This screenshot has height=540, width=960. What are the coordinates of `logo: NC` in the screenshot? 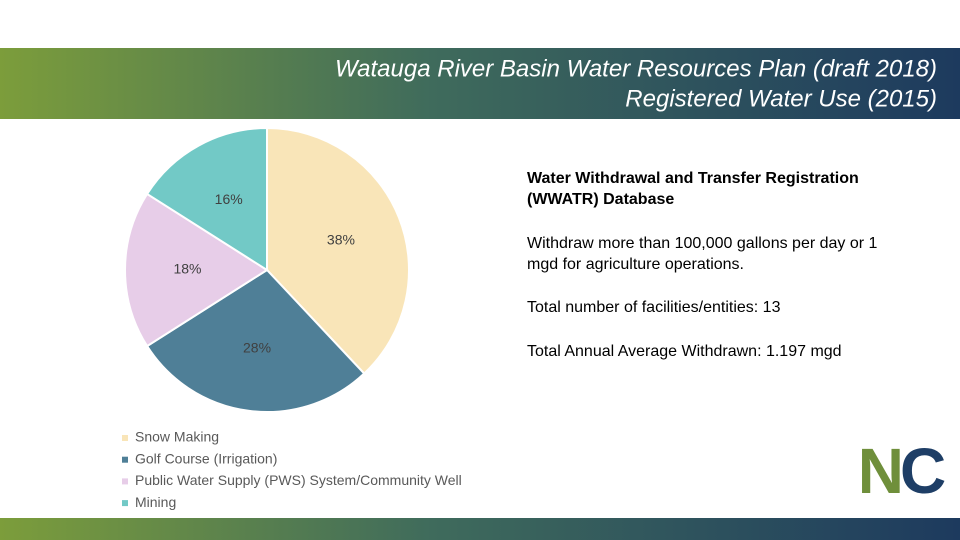 It's located at (901, 471).